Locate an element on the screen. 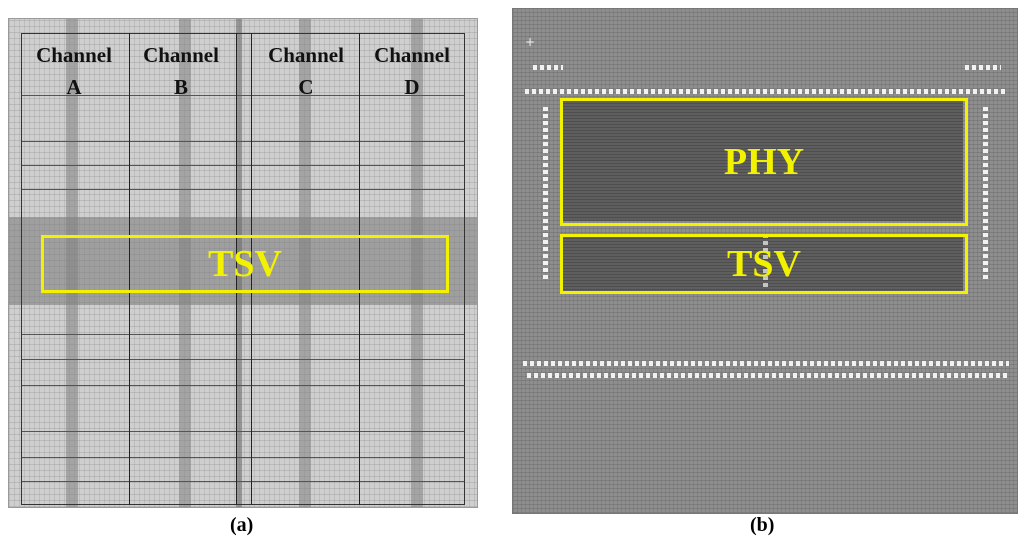  channel-c-label: Channel C is located at coordinates (306, 71).